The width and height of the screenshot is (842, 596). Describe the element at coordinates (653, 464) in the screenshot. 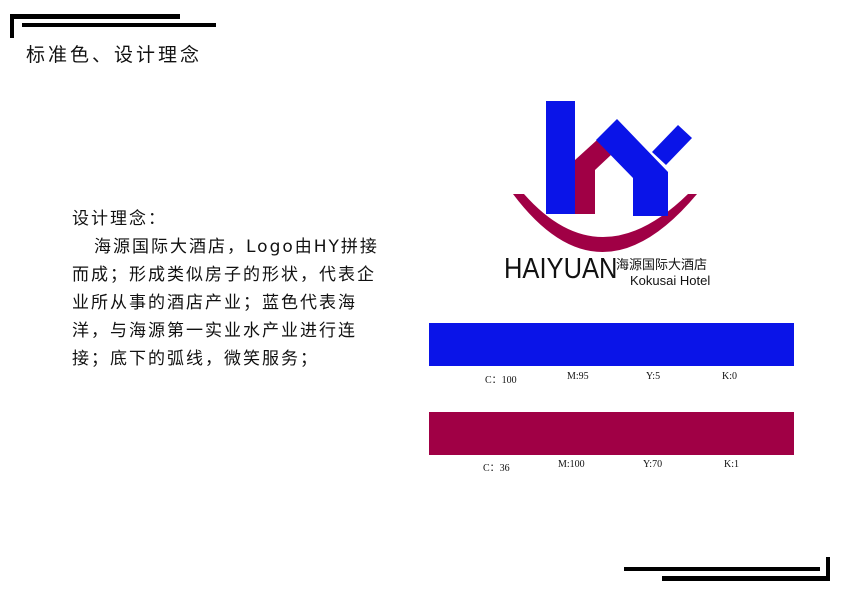

I see `swatch-crimson-y: Y:70` at that location.